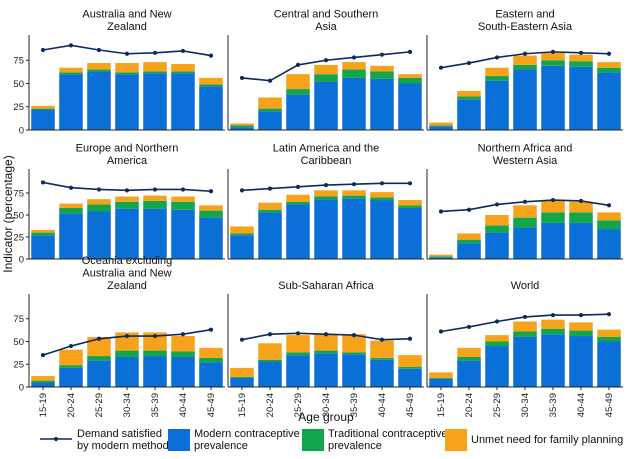 The height and width of the screenshot is (459, 627). Describe the element at coordinates (18, 84) in the screenshot. I see `y-tick-label: 50` at that location.